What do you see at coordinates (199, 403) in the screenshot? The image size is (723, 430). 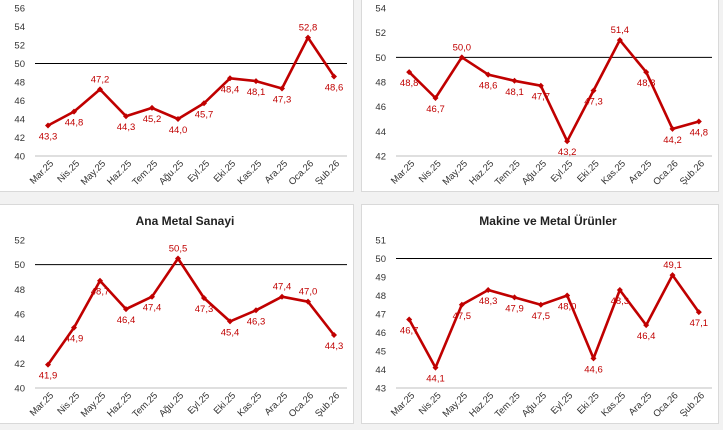 I see `x-tick-label: Eyl.25` at bounding box center [199, 403].